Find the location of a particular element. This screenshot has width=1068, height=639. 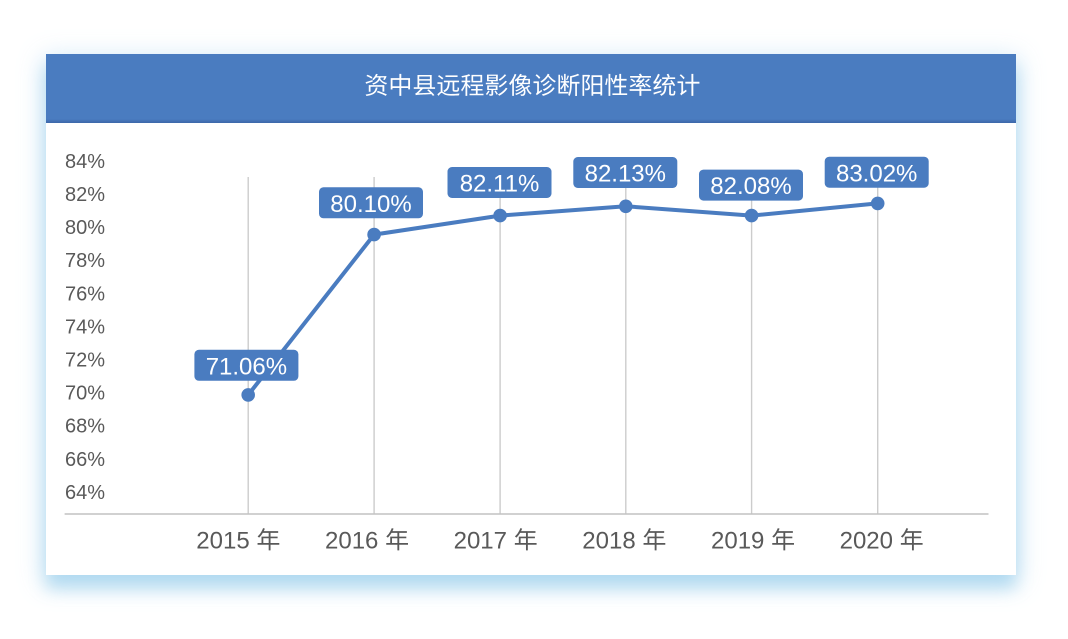

svg-text: 2018 is located at coordinates (608, 540).